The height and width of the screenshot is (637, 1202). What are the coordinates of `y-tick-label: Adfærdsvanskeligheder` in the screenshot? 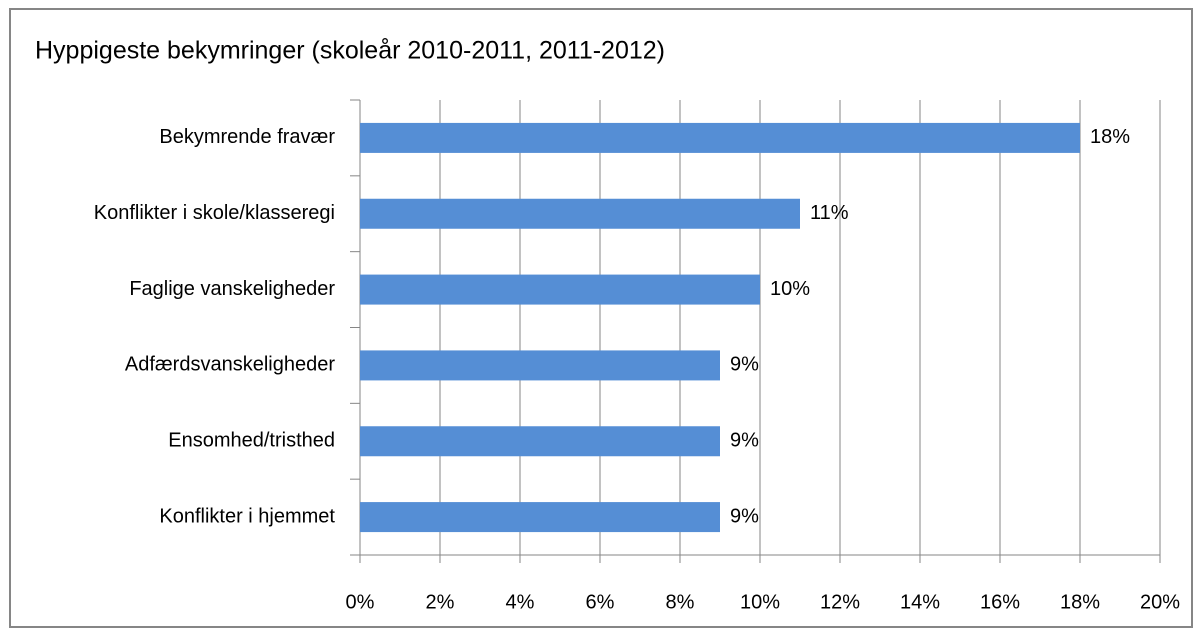 It's located at (230, 365).